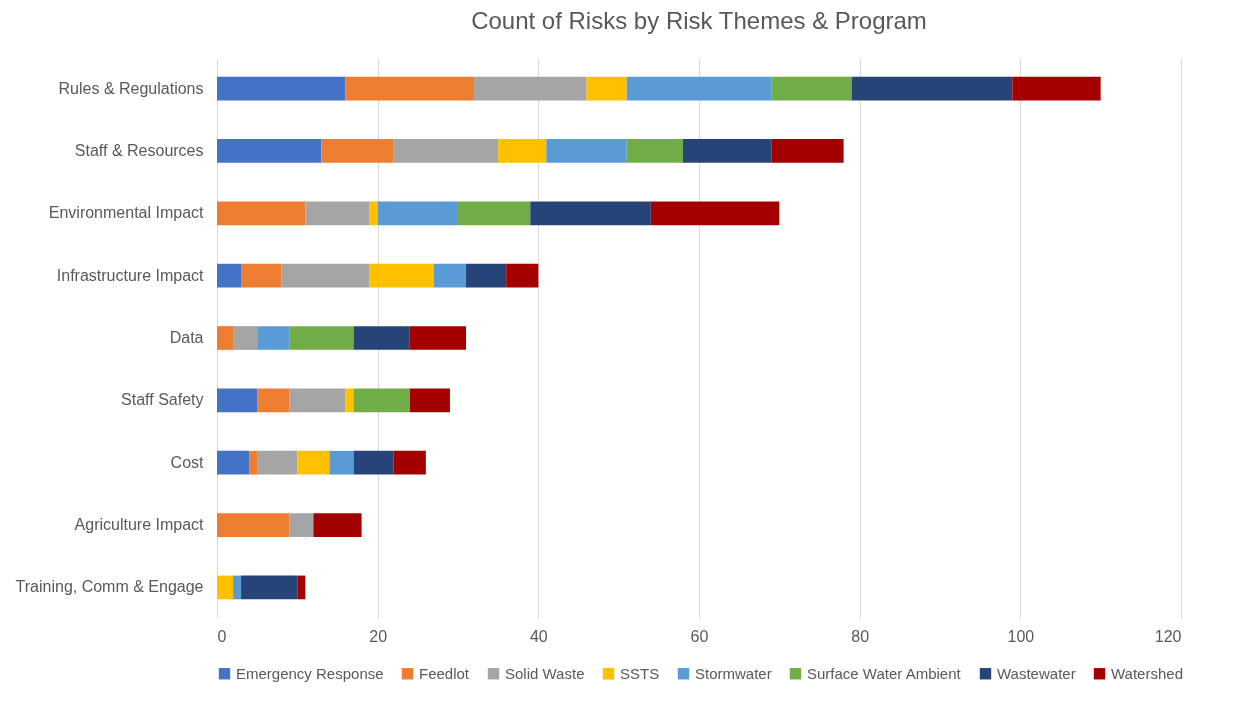  I want to click on y-tick-label: Training, Comm & Engage, so click(109, 587).